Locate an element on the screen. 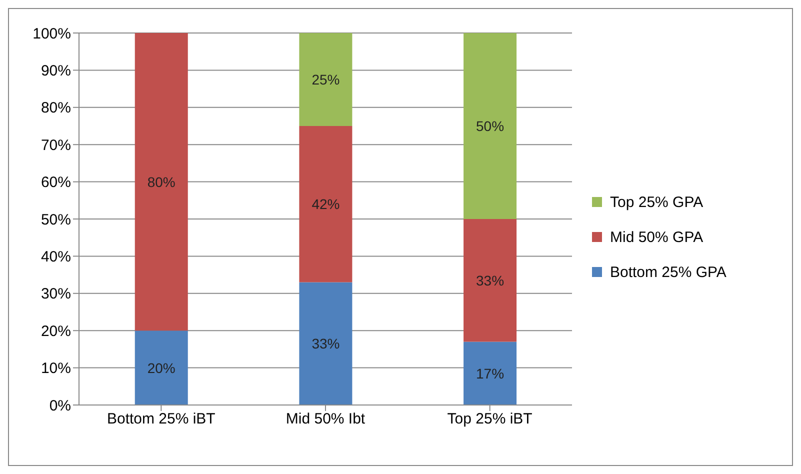  y-tick-label: 10% is located at coordinates (55, 369).